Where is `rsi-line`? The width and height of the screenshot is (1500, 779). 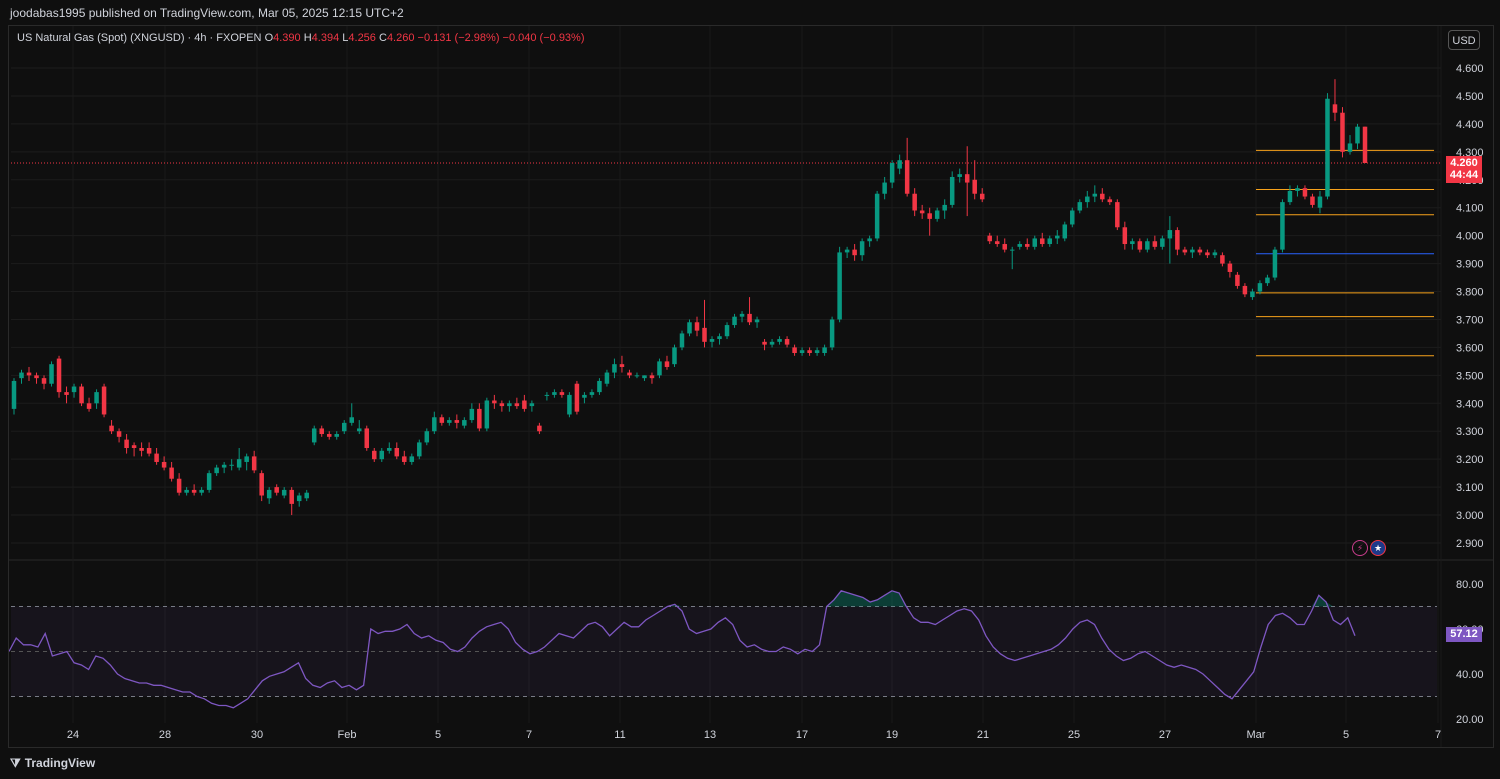 rsi-line is located at coordinates (682, 649).